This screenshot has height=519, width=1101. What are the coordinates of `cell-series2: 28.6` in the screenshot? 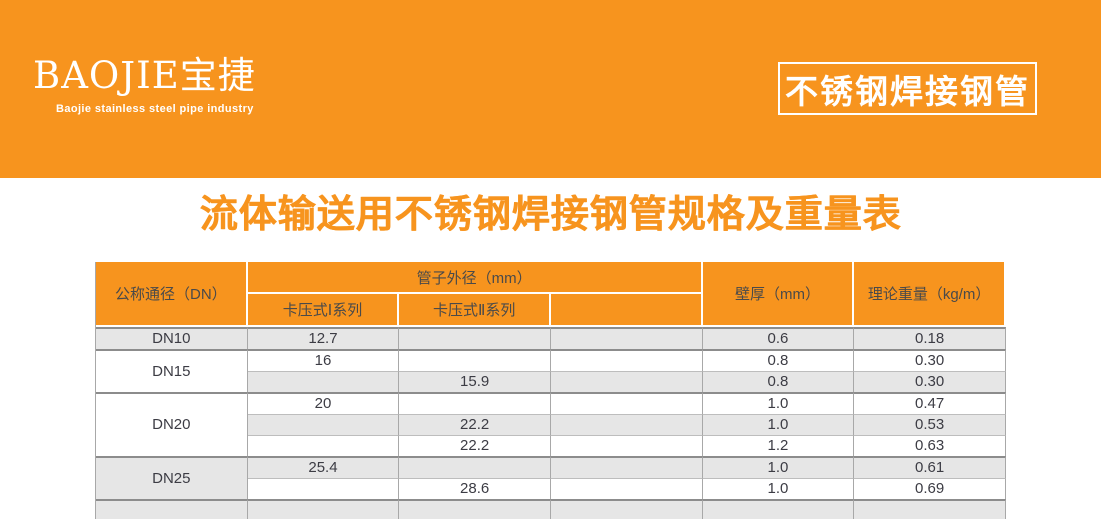 It's located at (475, 488).